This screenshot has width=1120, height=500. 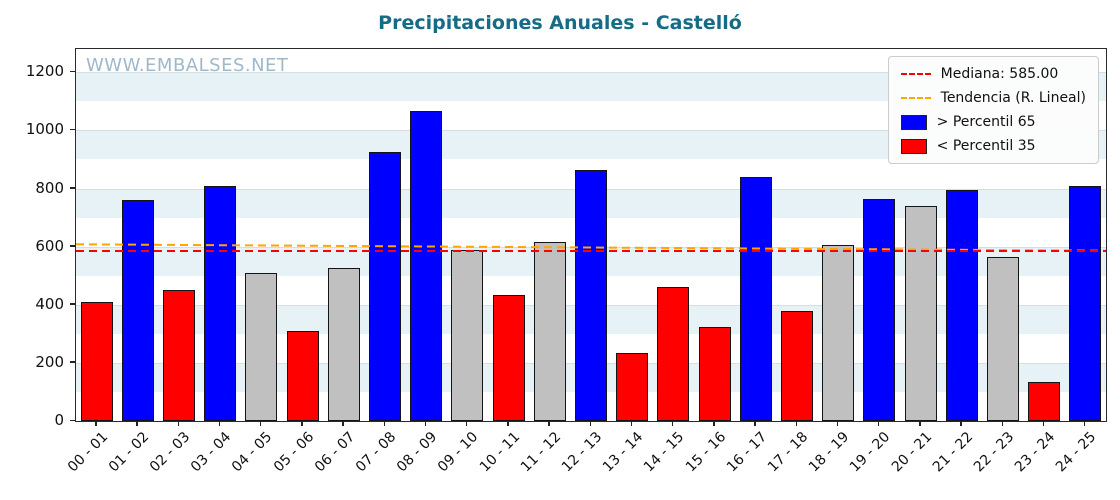 What do you see at coordinates (999, 74) in the screenshot?
I see `legend-label: Mediana: 585.00` at bounding box center [999, 74].